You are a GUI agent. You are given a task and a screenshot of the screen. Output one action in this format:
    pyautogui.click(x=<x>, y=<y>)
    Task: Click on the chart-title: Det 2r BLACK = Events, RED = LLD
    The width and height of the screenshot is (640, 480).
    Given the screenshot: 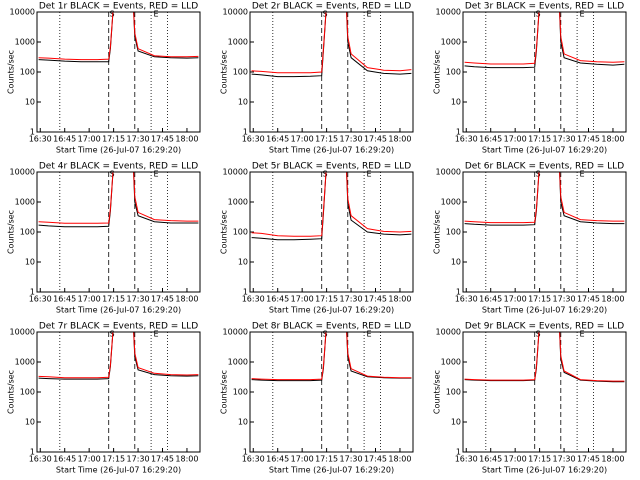 What is the action you would take?
    pyautogui.click(x=331, y=7)
    